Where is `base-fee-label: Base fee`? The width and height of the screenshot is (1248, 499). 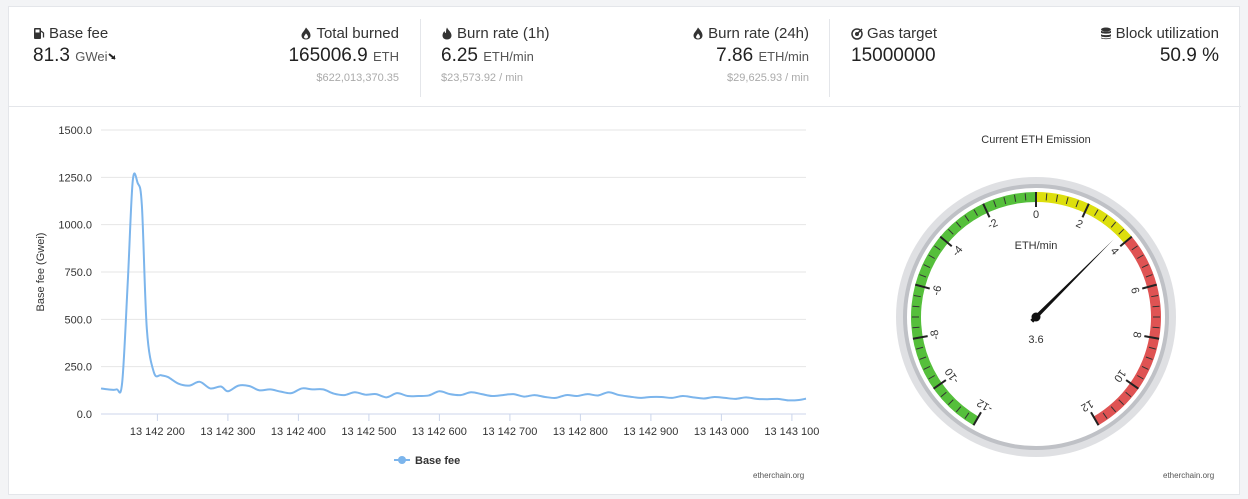
base-fee-label: Base fee is located at coordinates (79, 33).